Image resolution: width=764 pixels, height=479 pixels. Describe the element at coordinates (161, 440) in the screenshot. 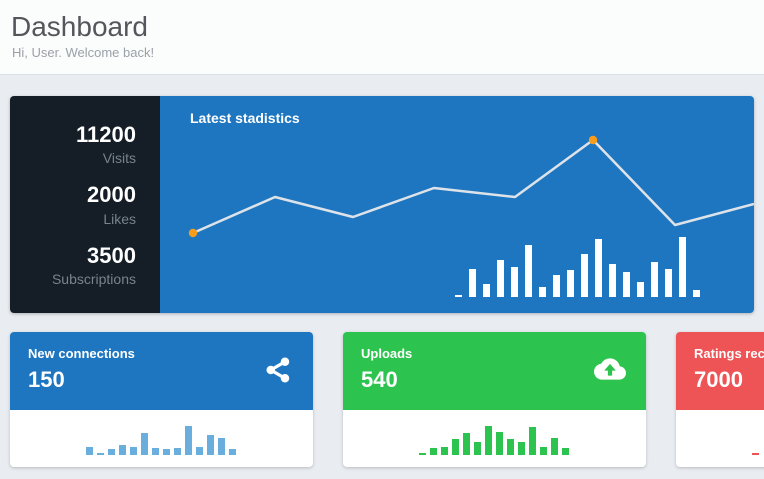

I see `new-connections-sparkline` at that location.